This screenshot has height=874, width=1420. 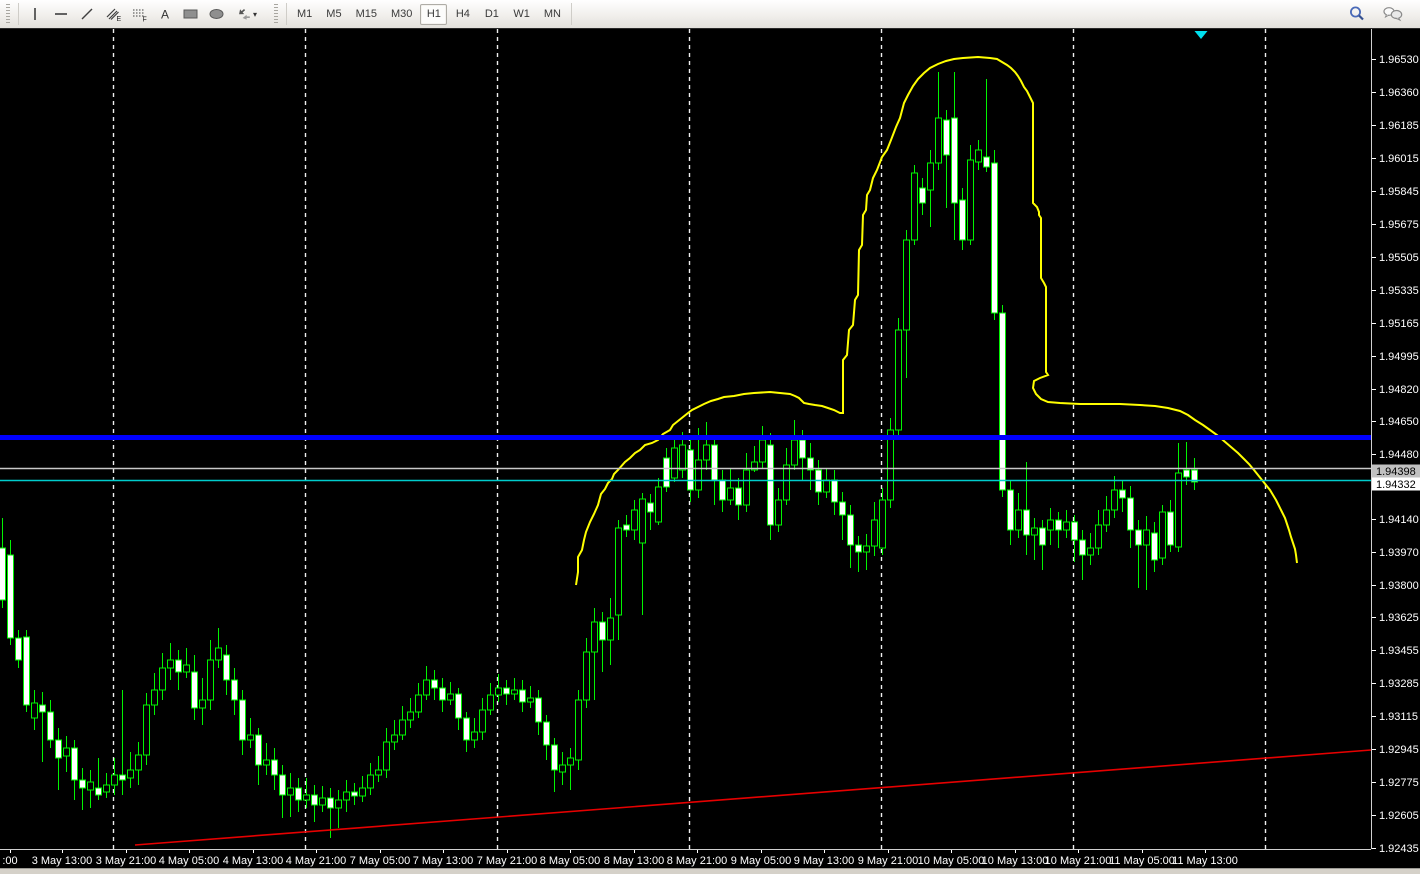 I want to click on svg-text: A, so click(x=165, y=15).